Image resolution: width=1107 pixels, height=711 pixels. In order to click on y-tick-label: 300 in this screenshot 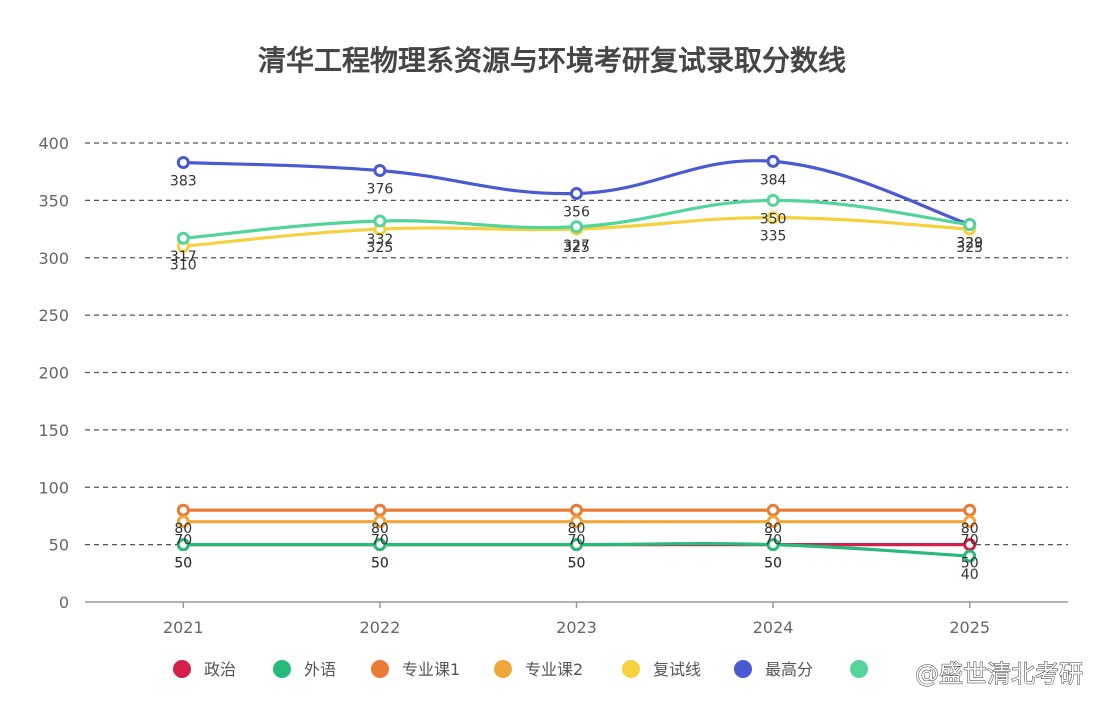, I will do `click(53, 258)`.